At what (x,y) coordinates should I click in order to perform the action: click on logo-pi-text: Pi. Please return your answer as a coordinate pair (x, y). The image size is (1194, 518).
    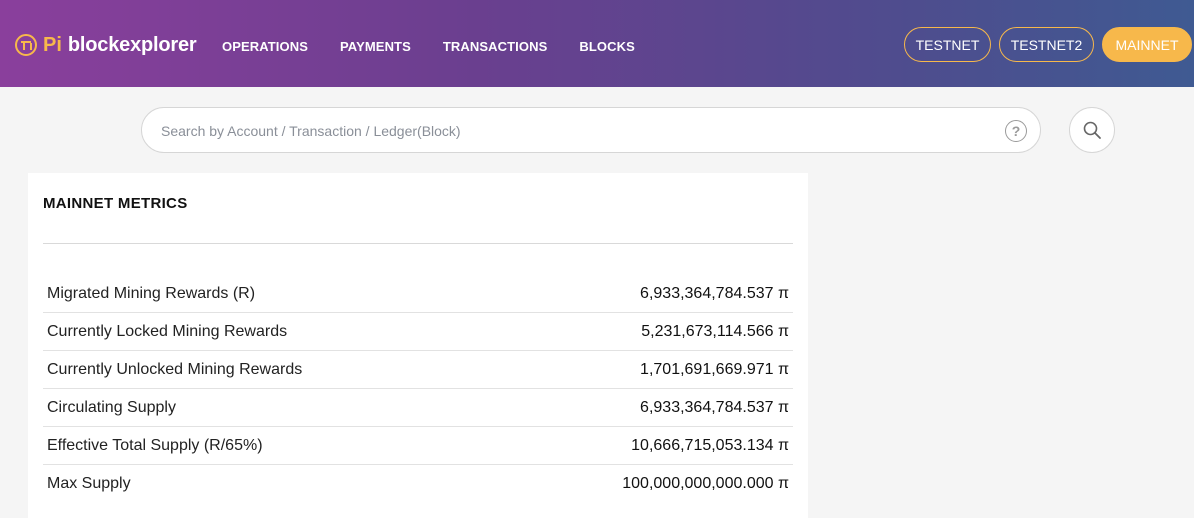
    Looking at the image, I should click on (52, 44).